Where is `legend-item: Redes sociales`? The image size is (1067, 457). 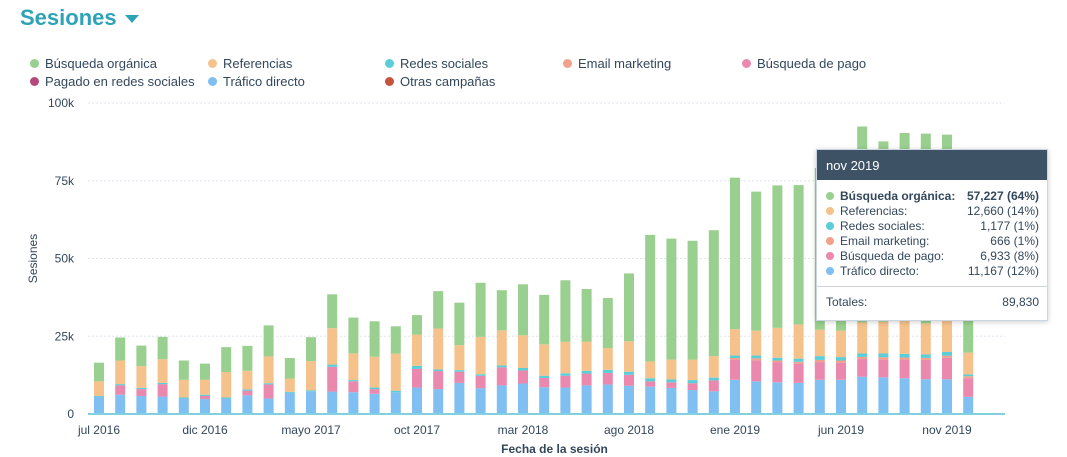 legend-item: Redes sociales is located at coordinates (436, 63).